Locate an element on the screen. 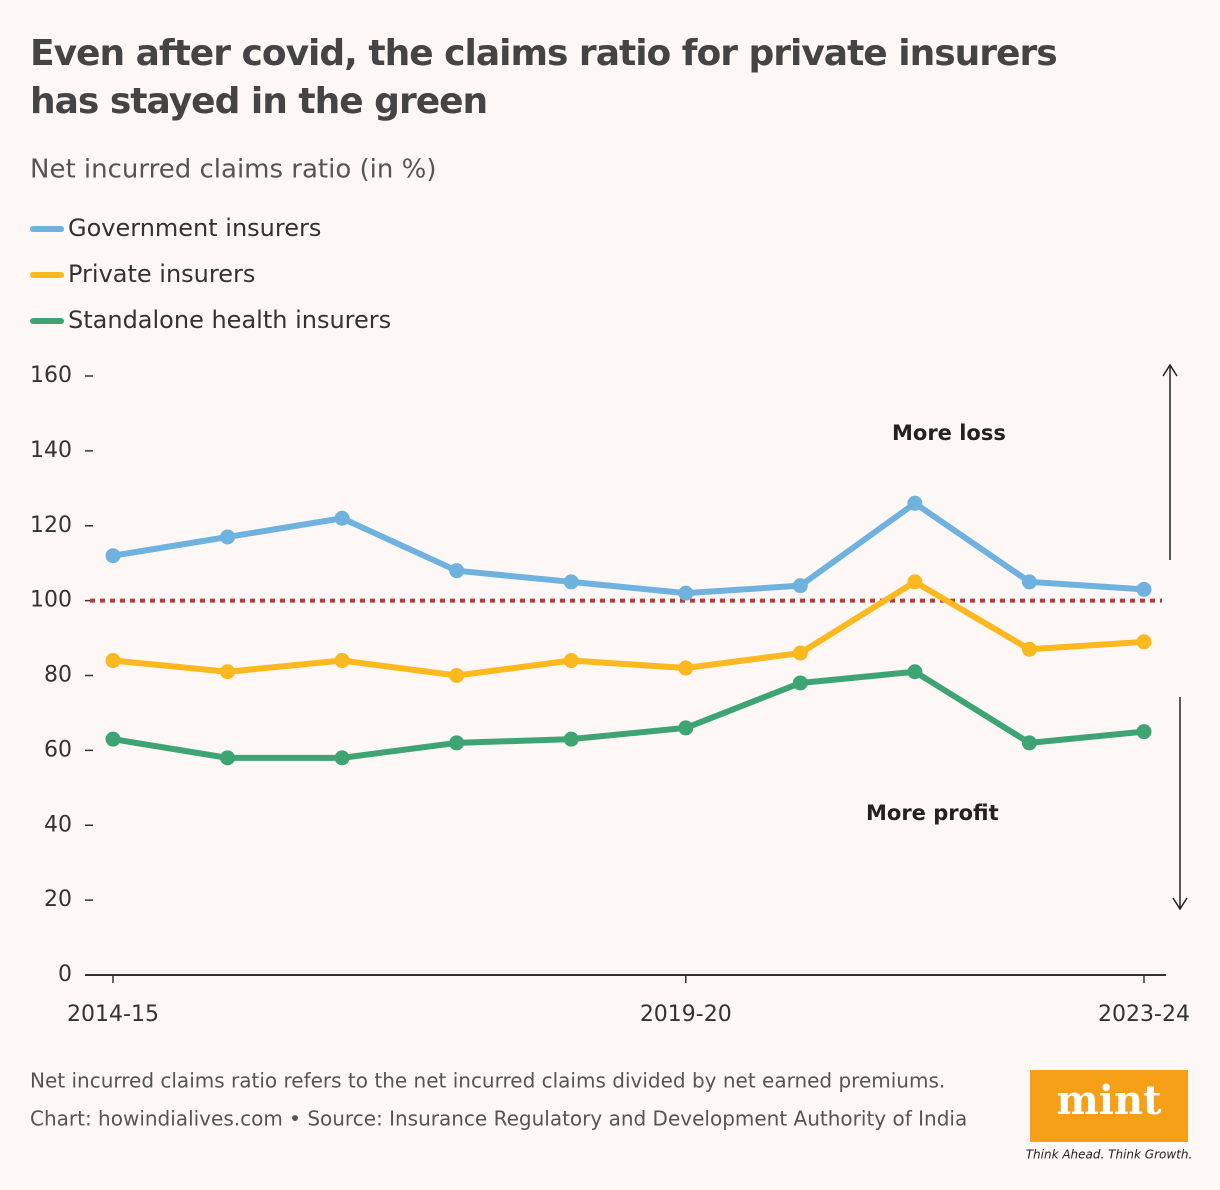 The image size is (1220, 1190). logo-box is located at coordinates (1109, 1106).